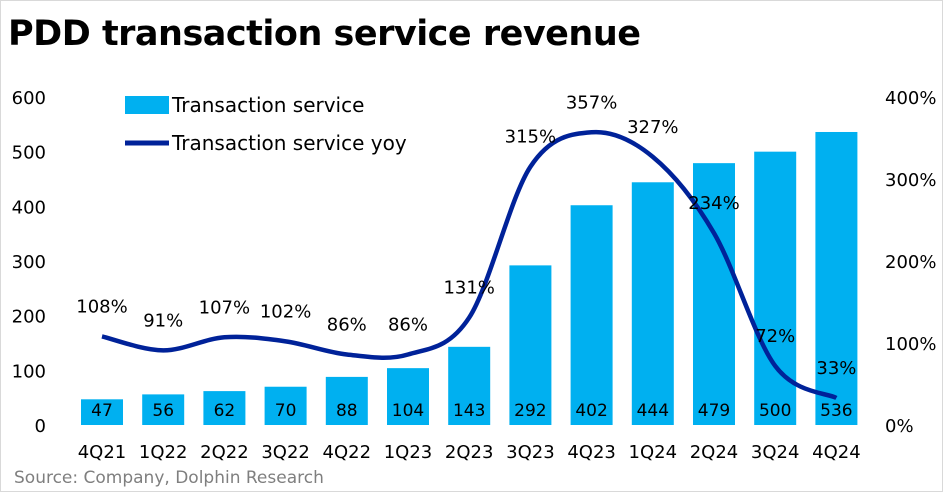 Image resolution: width=943 pixels, height=492 pixels. What do you see at coordinates (910, 98) in the screenshot?
I see `y2-tick-label: 400%` at bounding box center [910, 98].